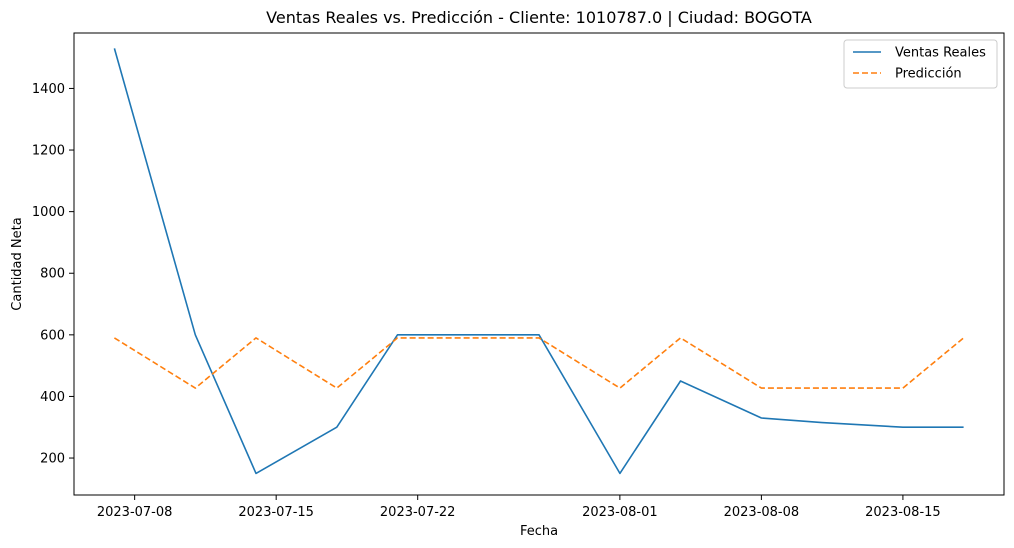  What do you see at coordinates (17, 263) in the screenshot?
I see `y-axis-title: Cantidad Neta` at bounding box center [17, 263].